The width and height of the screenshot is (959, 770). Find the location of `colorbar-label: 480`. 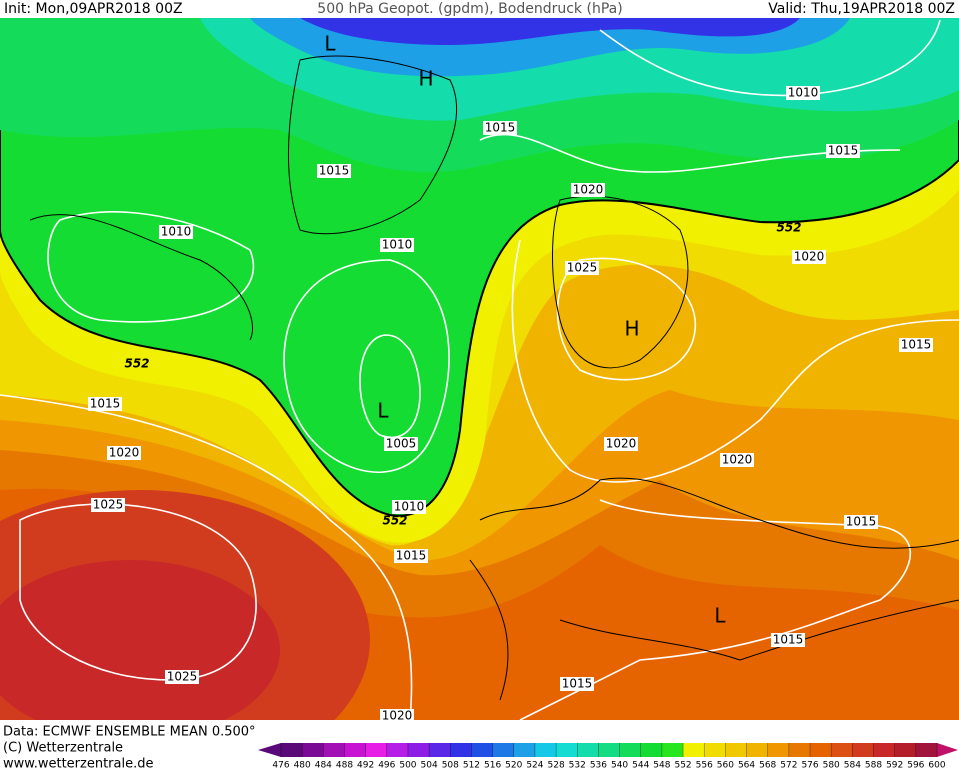

colorbar-label: 480 is located at coordinates (302, 765).